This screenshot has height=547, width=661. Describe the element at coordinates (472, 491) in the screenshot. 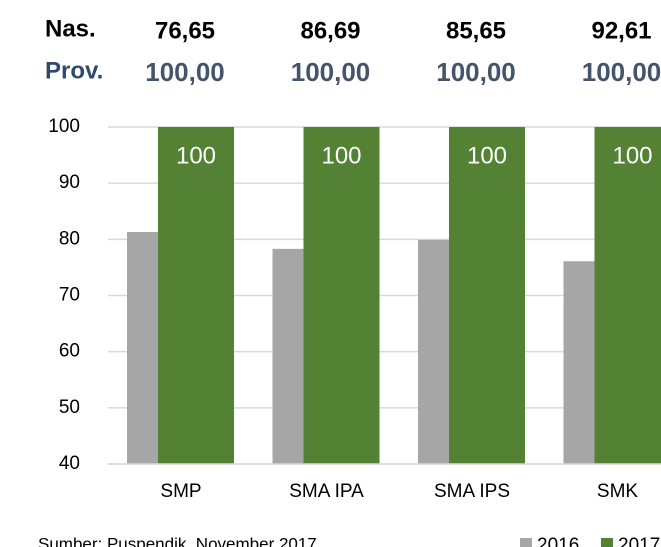

I see `x-tick-label: SMA IPS` at that location.